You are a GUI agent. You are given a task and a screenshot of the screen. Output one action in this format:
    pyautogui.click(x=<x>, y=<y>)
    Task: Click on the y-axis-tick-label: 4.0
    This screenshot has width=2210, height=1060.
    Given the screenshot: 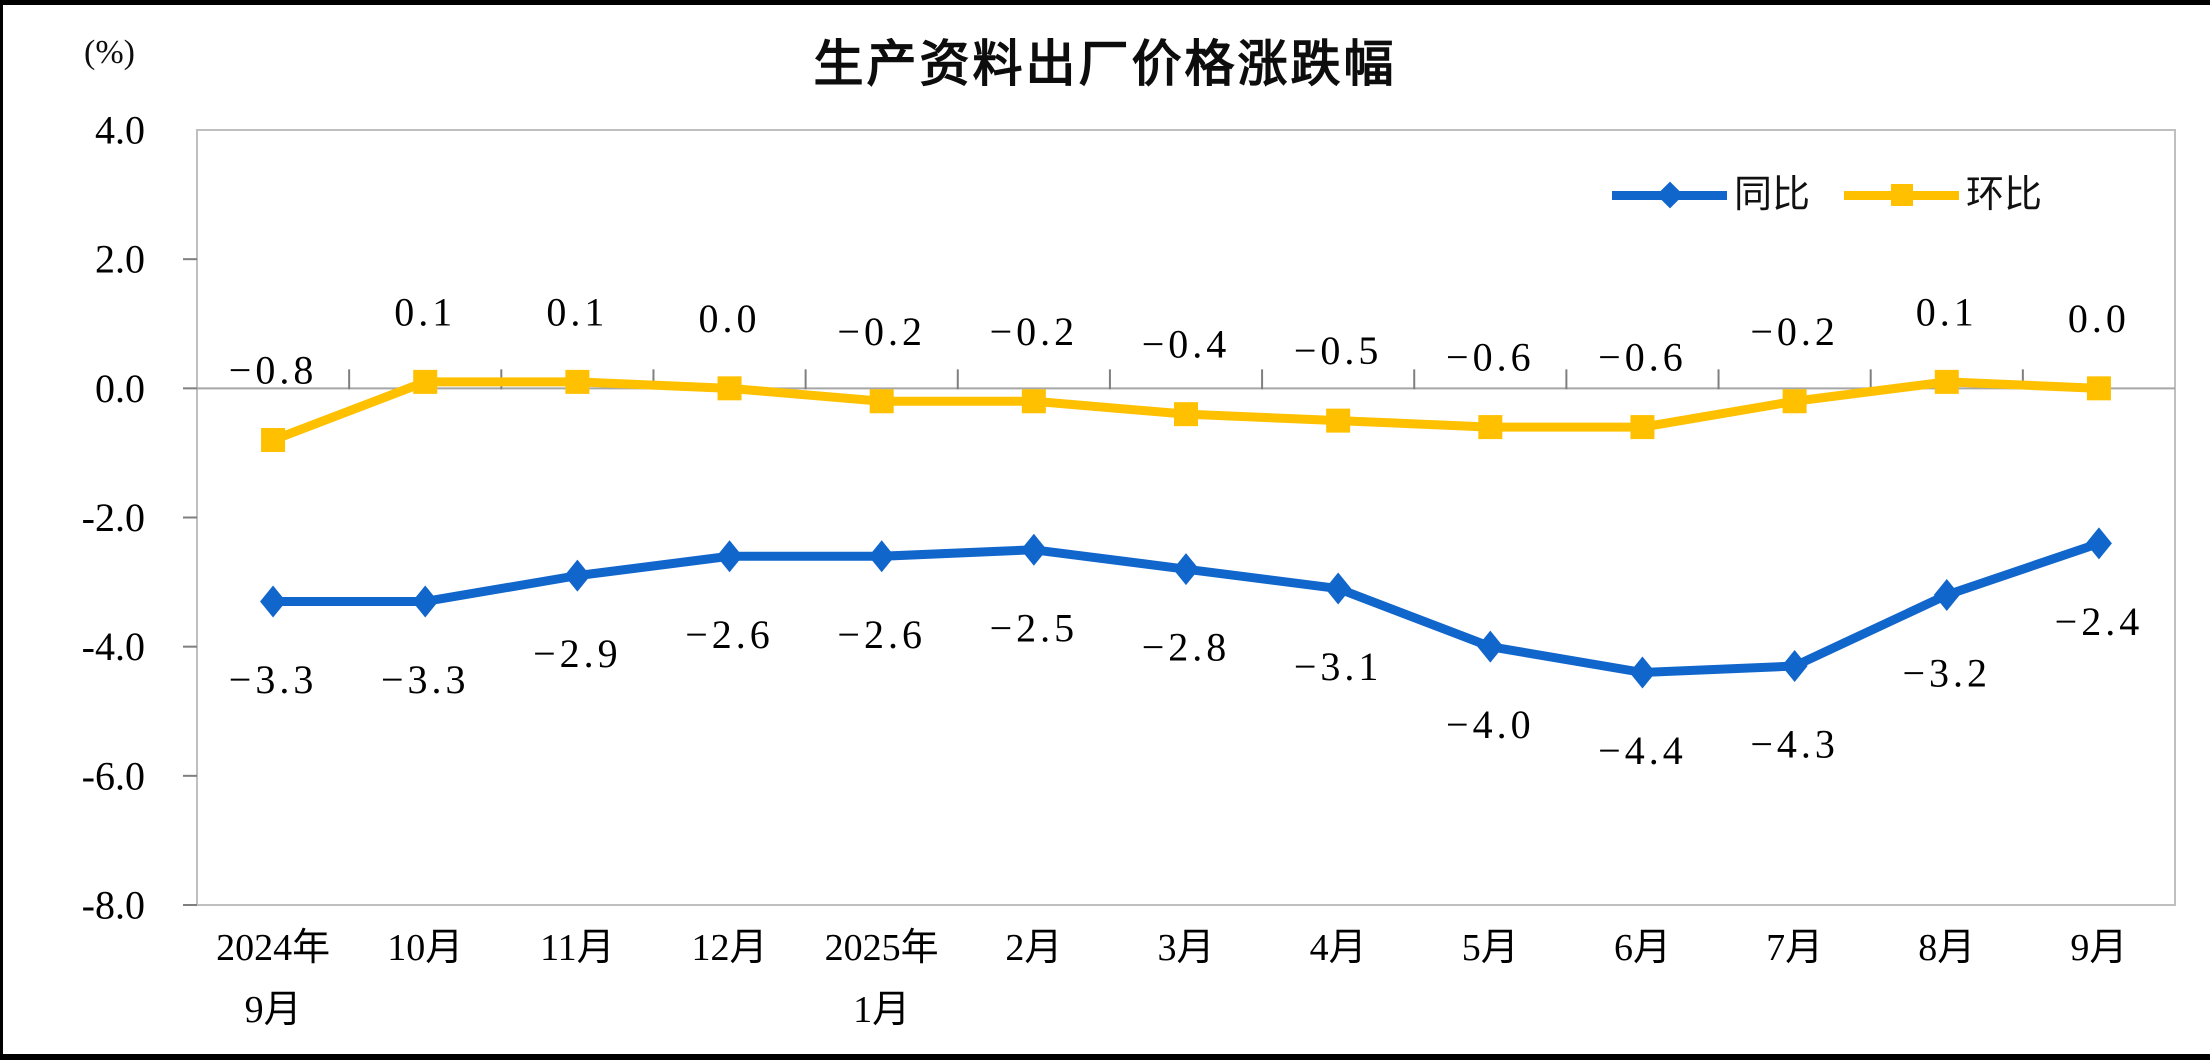 What is the action you would take?
    pyautogui.click(x=120, y=130)
    